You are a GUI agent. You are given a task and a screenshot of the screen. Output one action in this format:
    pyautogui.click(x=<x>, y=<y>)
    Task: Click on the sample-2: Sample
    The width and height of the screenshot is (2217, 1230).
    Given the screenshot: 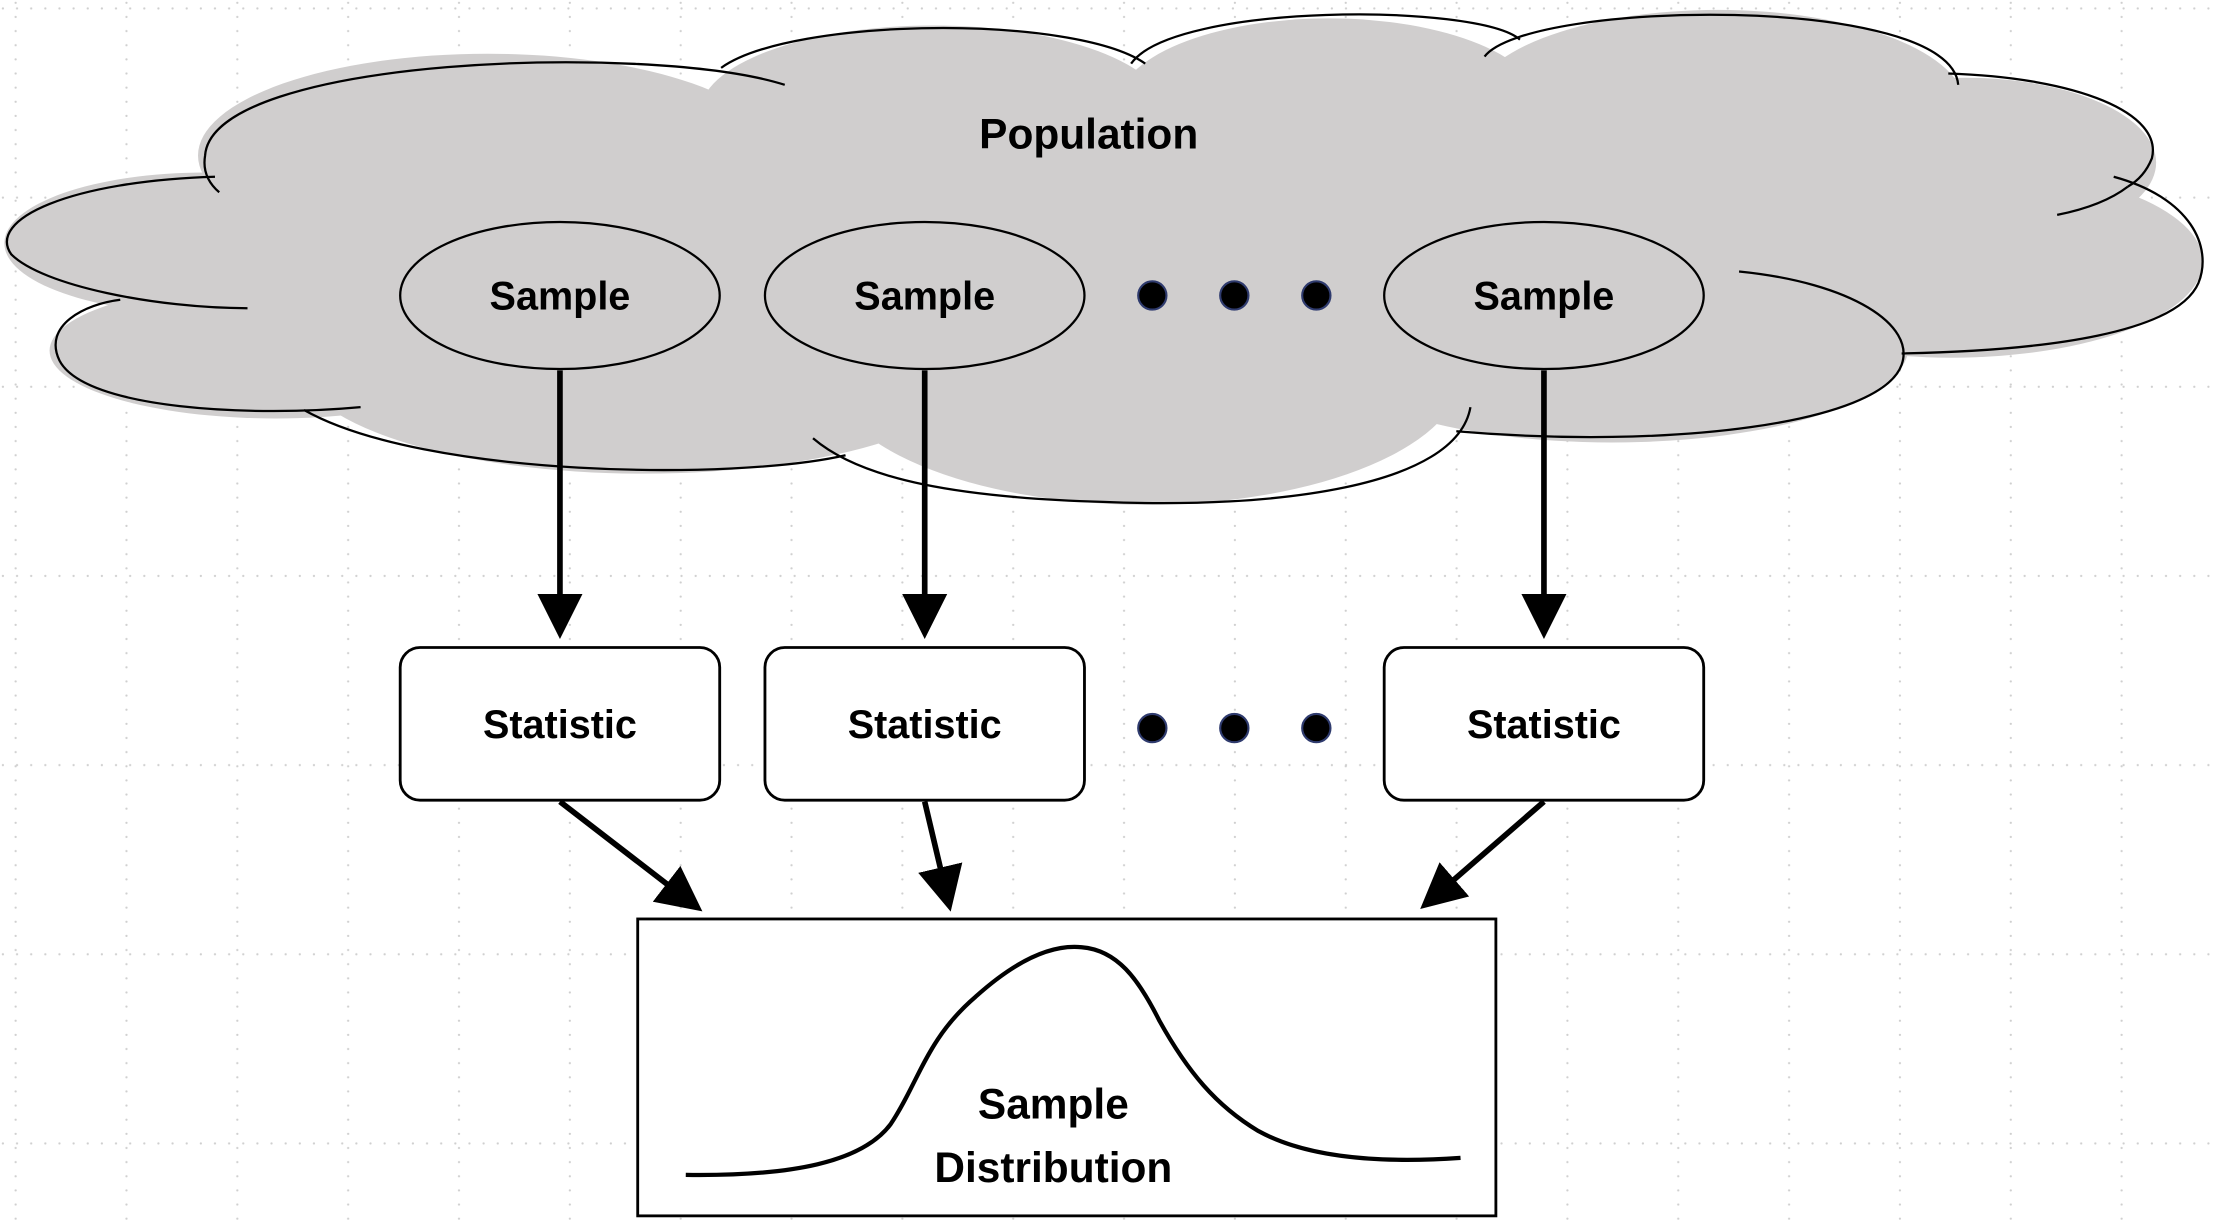 What is the action you would take?
    pyautogui.click(x=924, y=295)
    